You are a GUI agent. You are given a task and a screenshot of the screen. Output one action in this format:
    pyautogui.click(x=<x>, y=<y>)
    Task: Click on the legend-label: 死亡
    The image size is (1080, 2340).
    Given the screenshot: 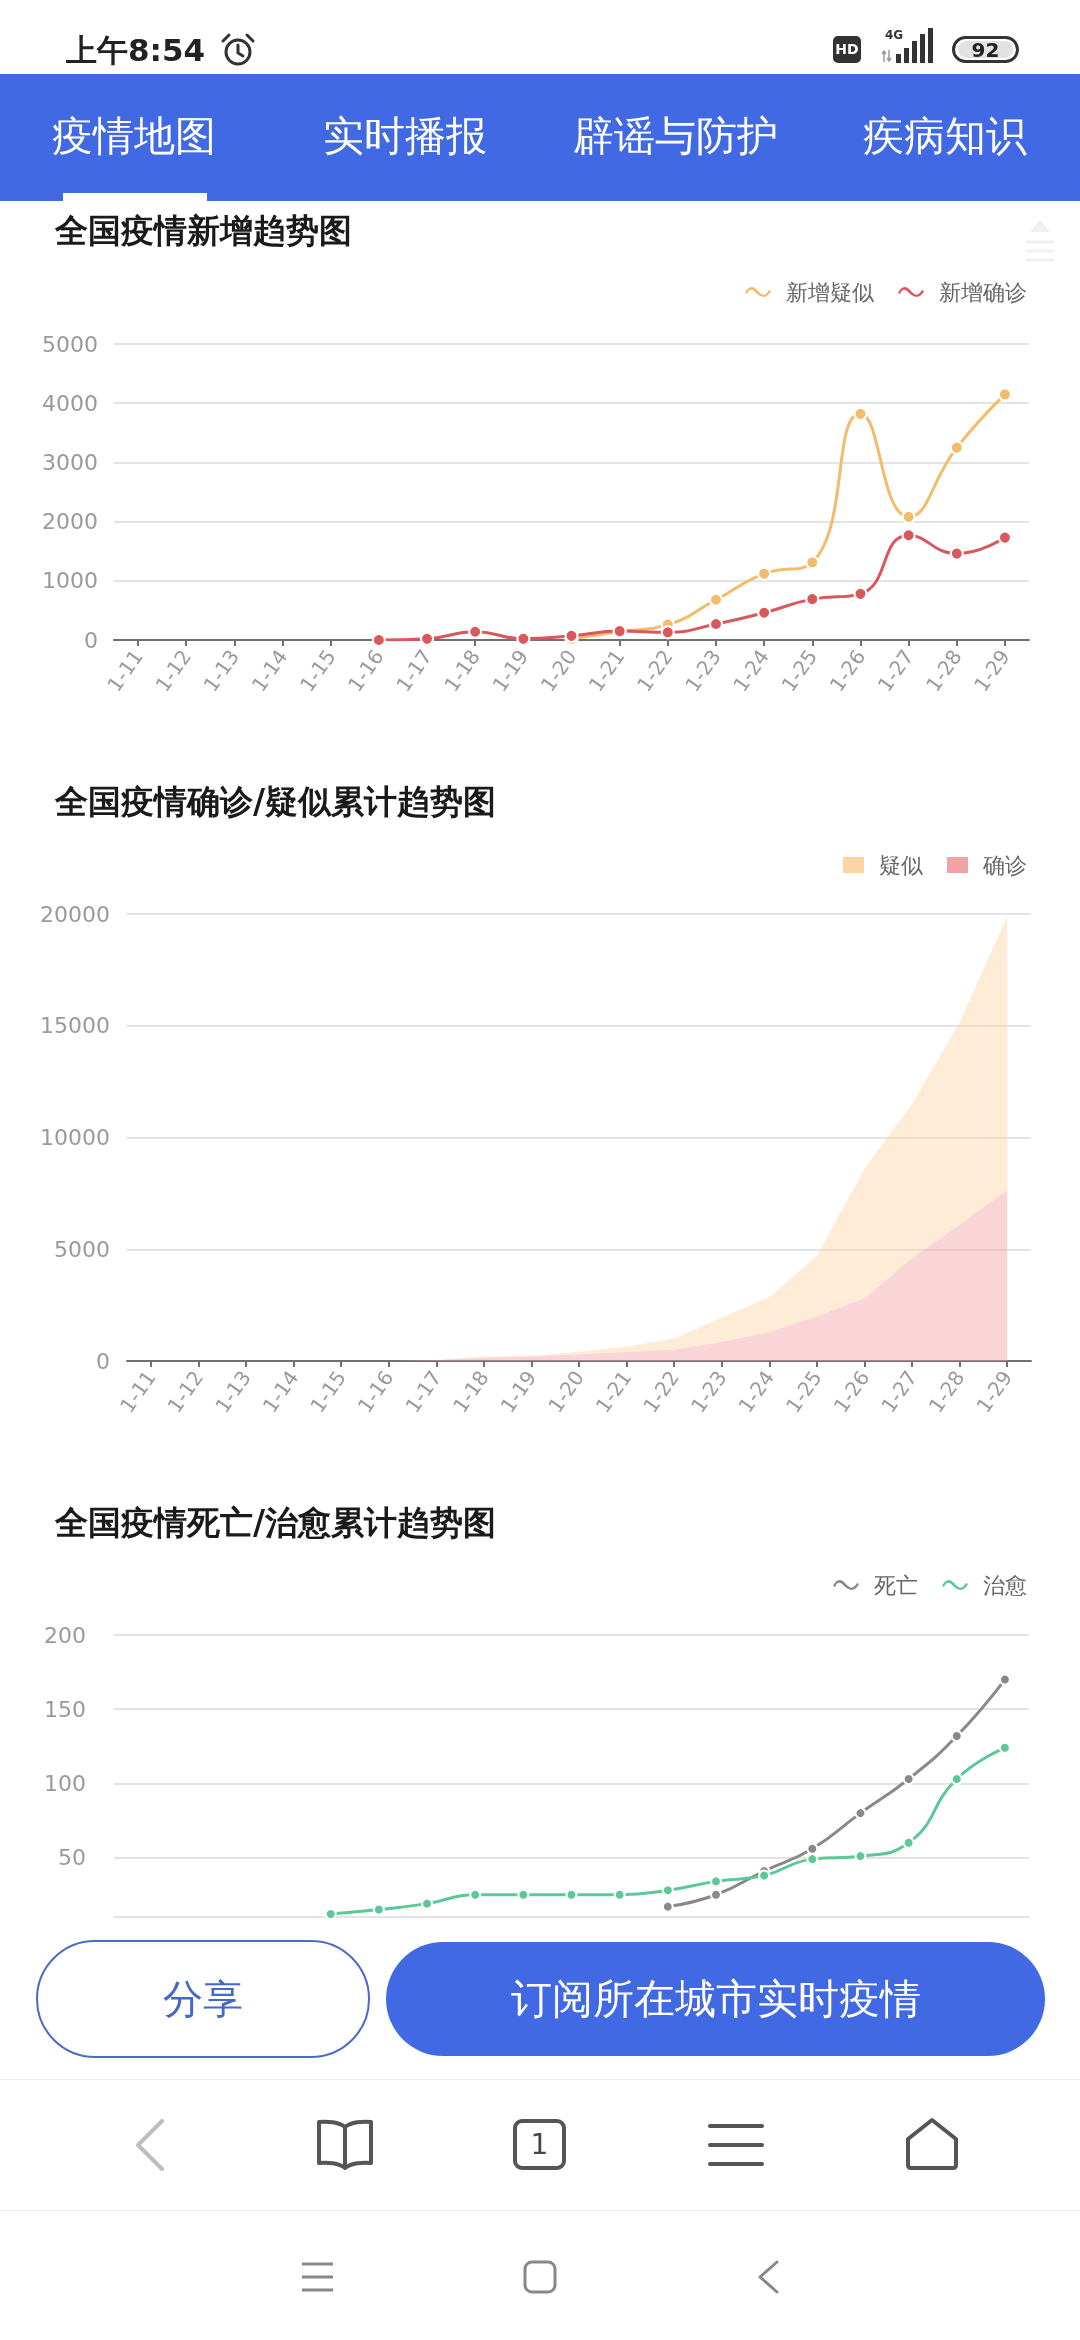 What is the action you would take?
    pyautogui.click(x=896, y=1585)
    